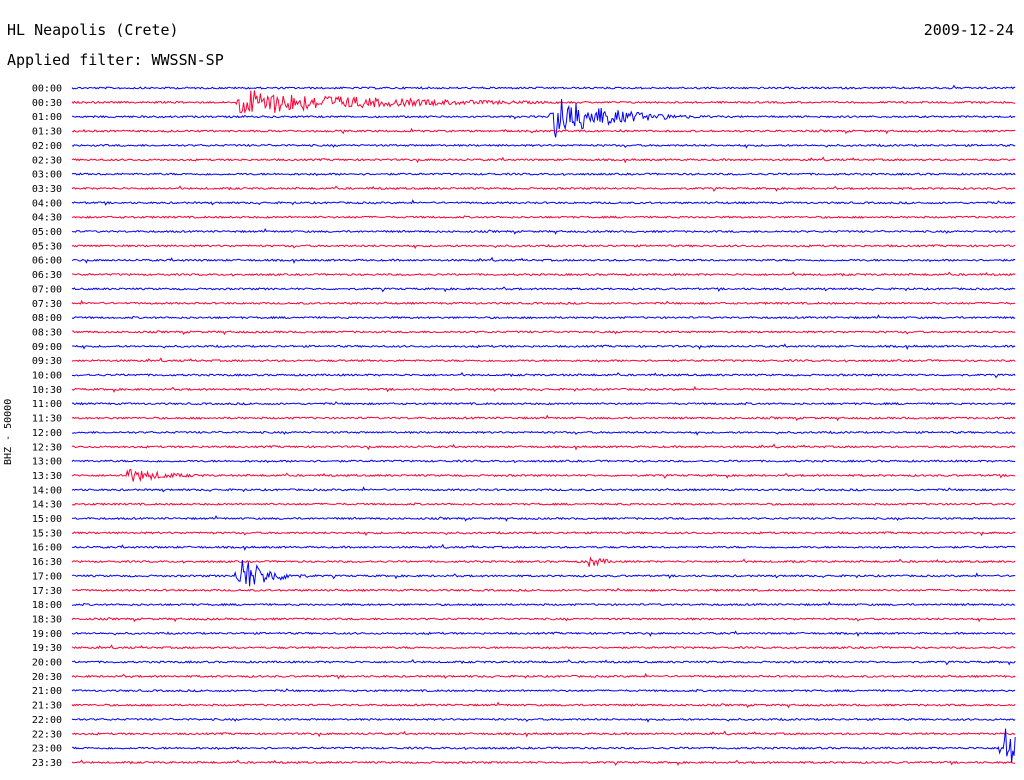 Image resolution: width=1024 pixels, height=780 pixels. What do you see at coordinates (47, 246) in the screenshot?
I see `row-label-0530: 05:30` at bounding box center [47, 246].